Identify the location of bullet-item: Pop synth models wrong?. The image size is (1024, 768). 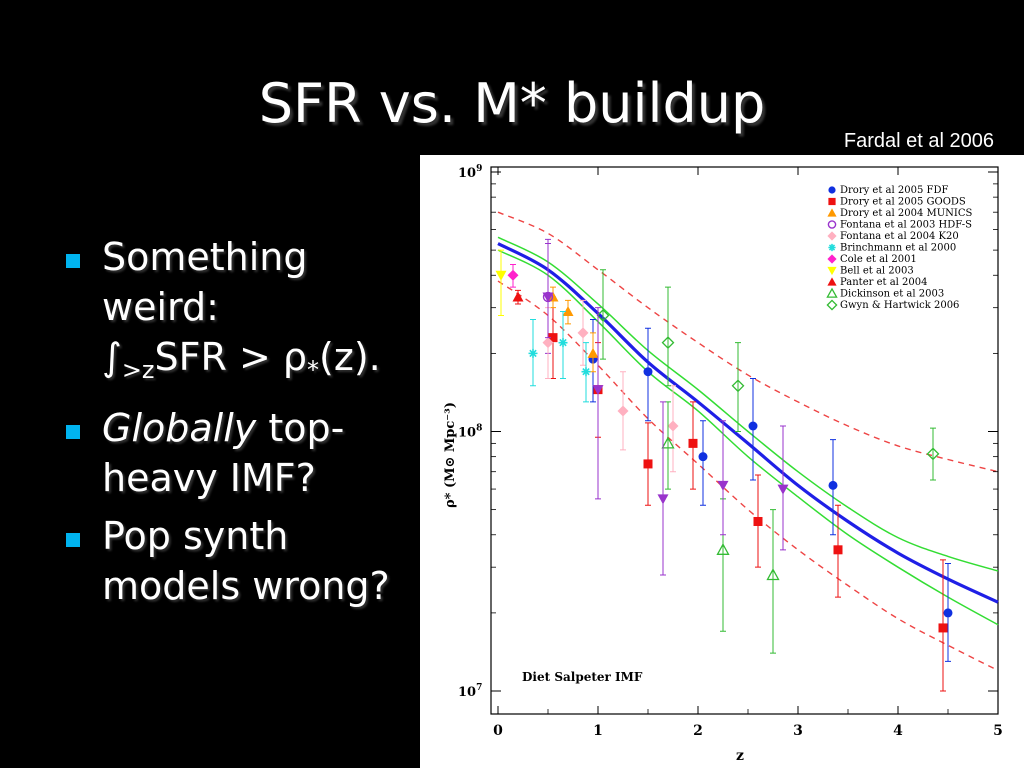
(240, 561).